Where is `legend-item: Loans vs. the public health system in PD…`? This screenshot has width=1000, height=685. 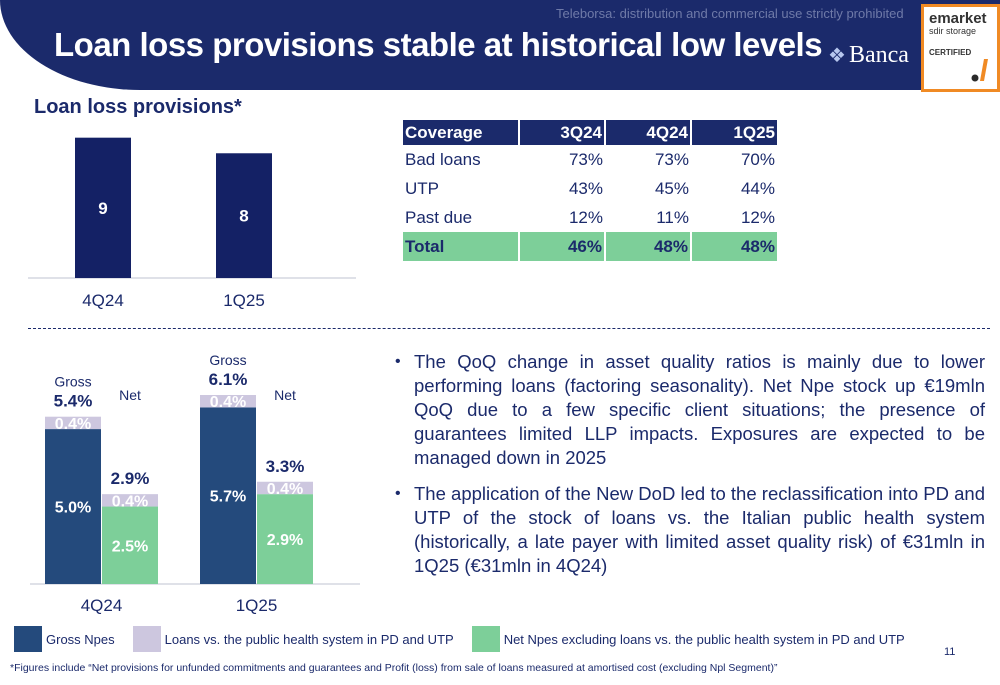
legend-item: Loans vs. the public health system in PD… is located at coordinates (293, 639).